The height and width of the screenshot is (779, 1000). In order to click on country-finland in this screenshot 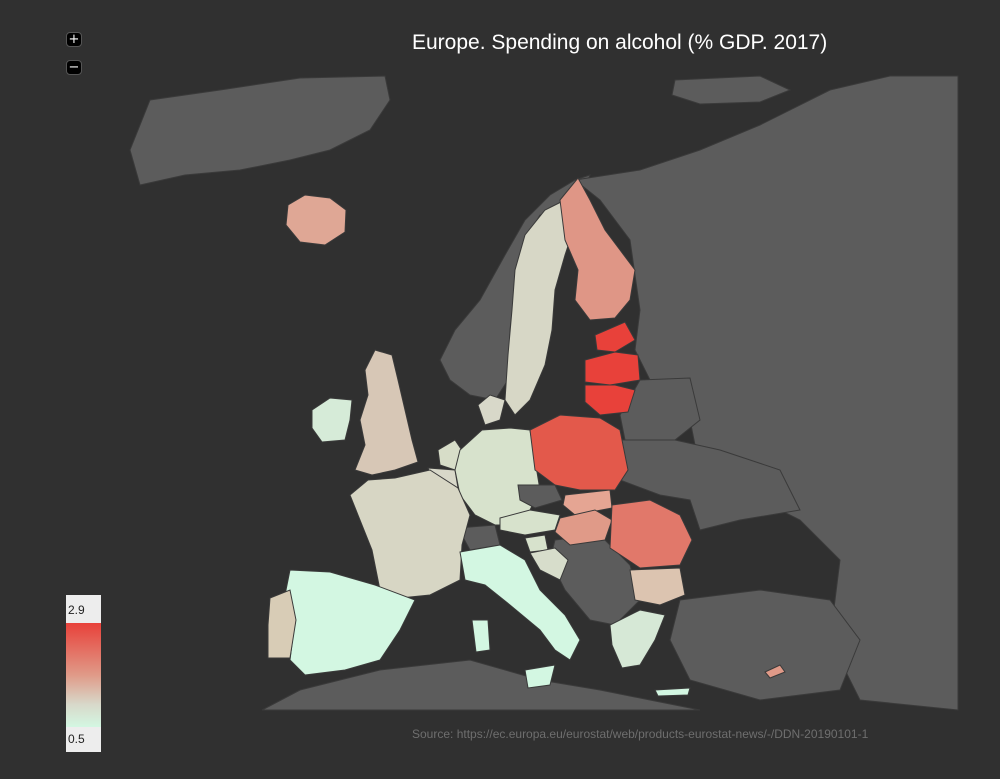, I will do `click(597, 249)`.